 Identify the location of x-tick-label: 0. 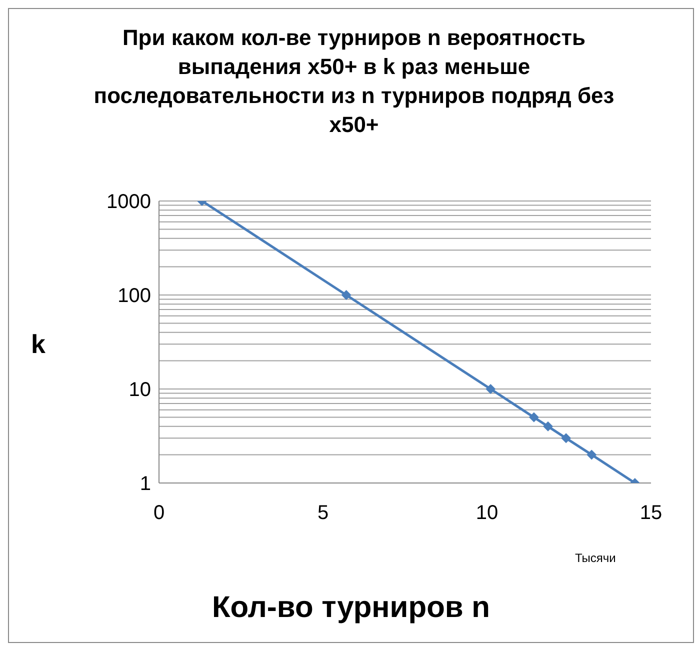
(159, 513).